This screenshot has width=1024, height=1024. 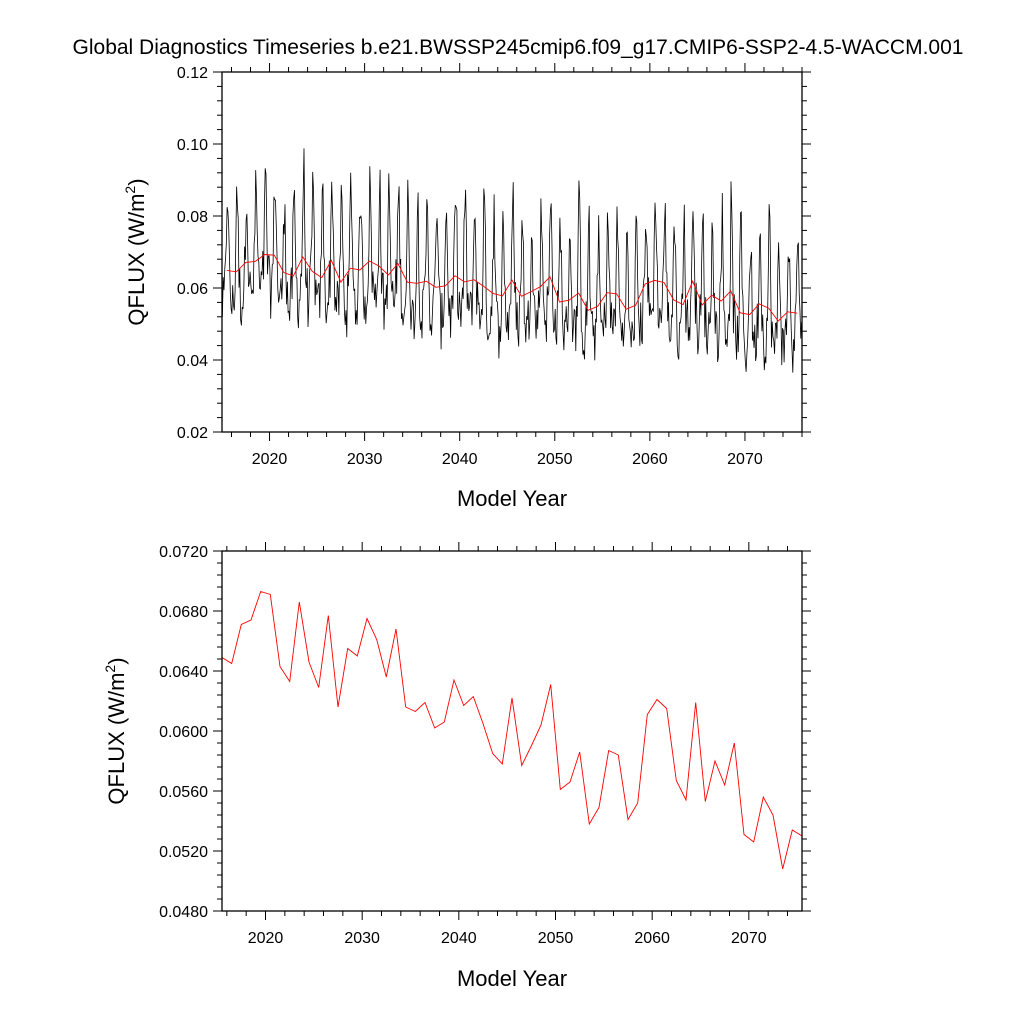 I want to click on monthly-series-line, so click(x=512, y=260).